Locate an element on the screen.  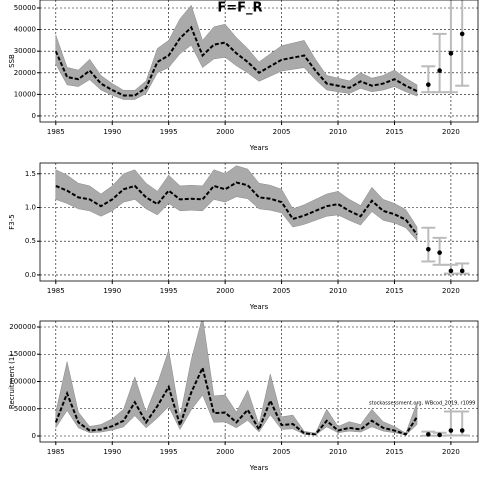
y-tick-label: 40000 is located at coordinates (25, 30).